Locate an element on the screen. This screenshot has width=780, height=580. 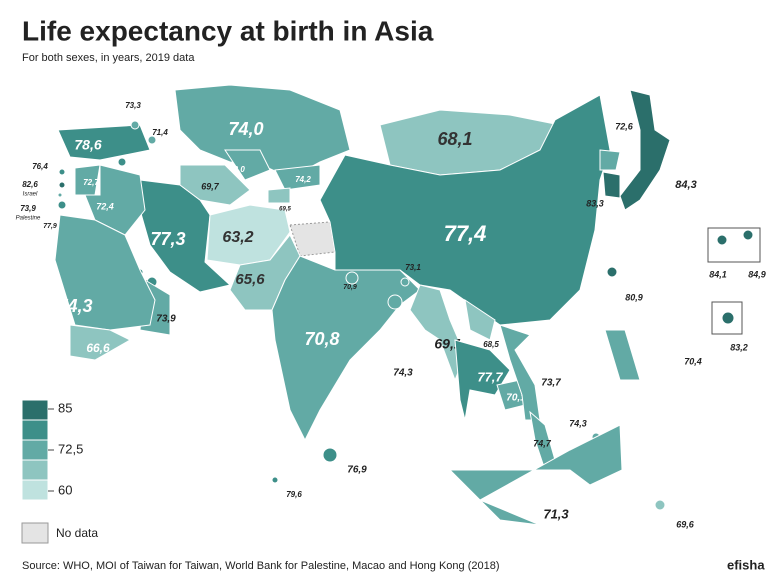
value-label: 70,8 is located at coordinates (321, 339).